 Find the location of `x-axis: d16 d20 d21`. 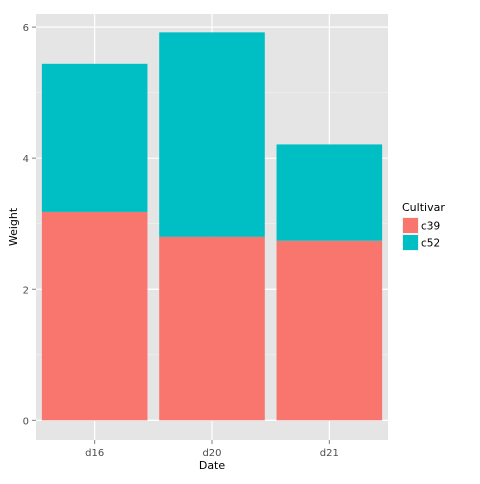

x-axis: d16 d20 d21 is located at coordinates (212, 449).